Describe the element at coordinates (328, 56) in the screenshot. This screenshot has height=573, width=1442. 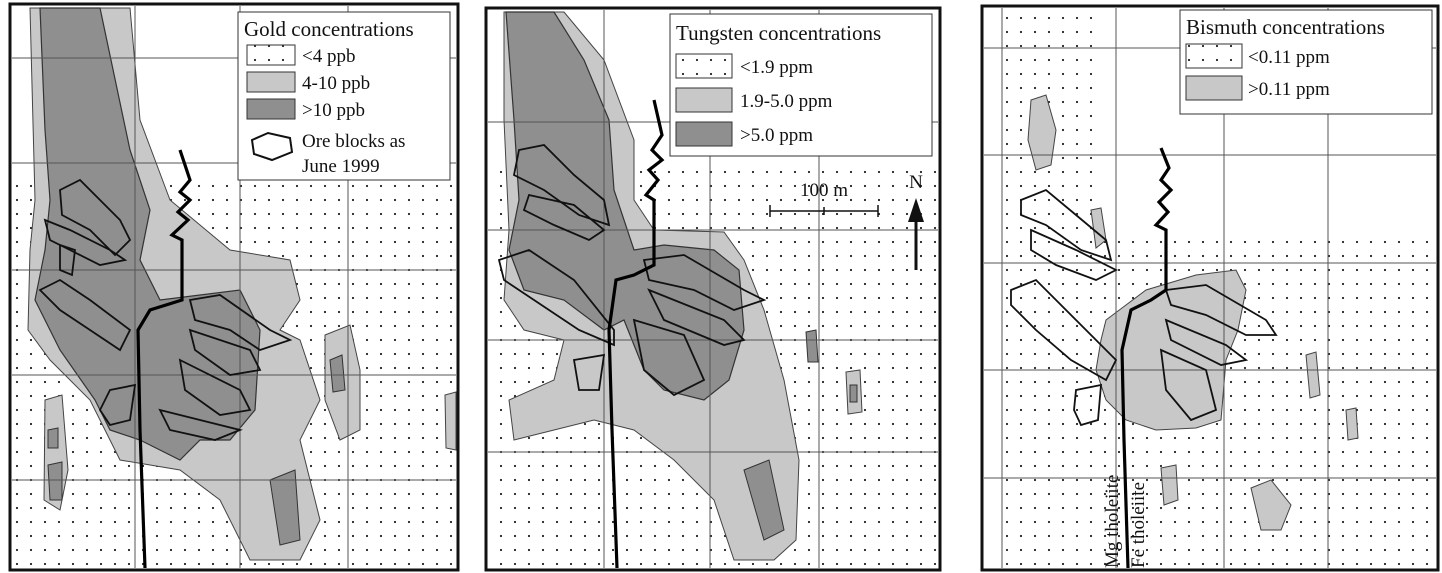
I see `legend-label: <4 ppb` at that location.